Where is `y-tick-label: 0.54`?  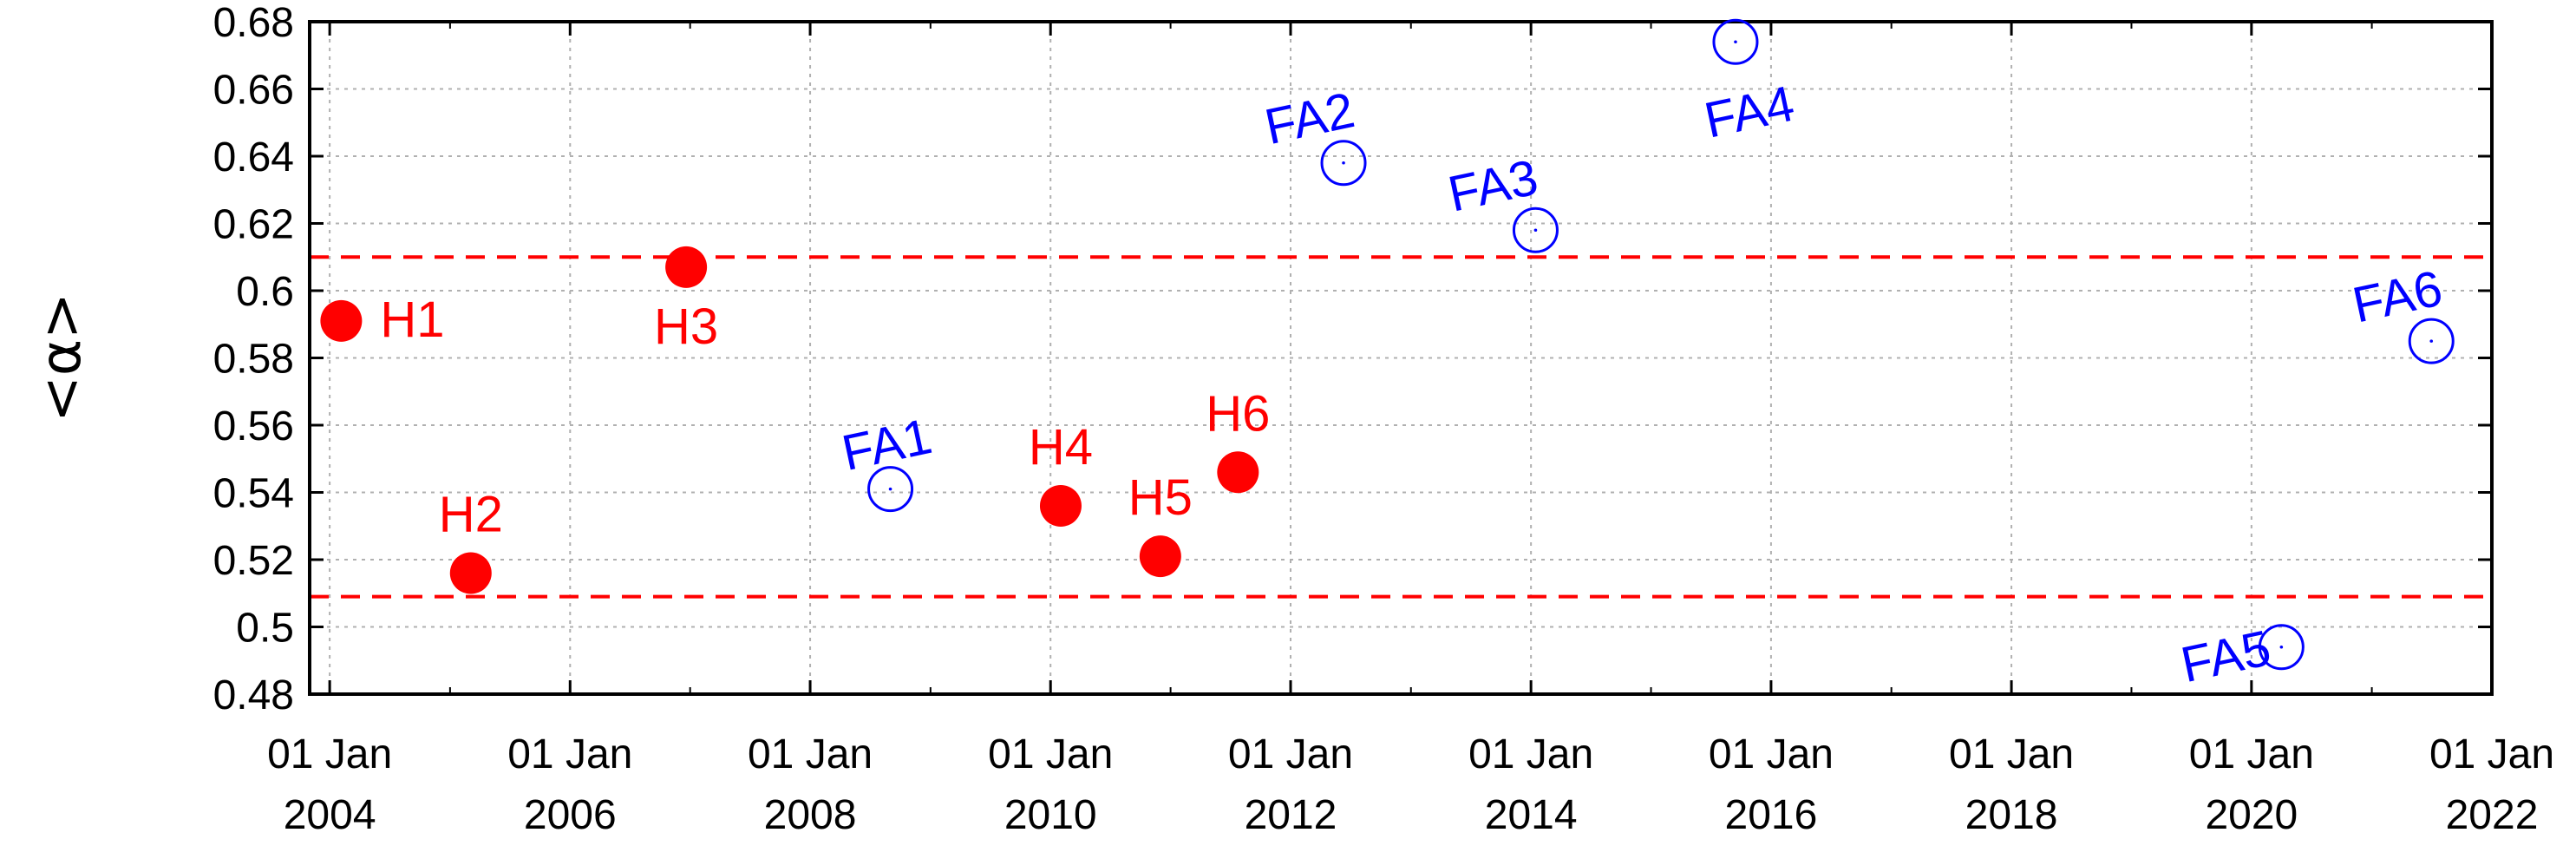
y-tick-label: 0.54 is located at coordinates (253, 494).